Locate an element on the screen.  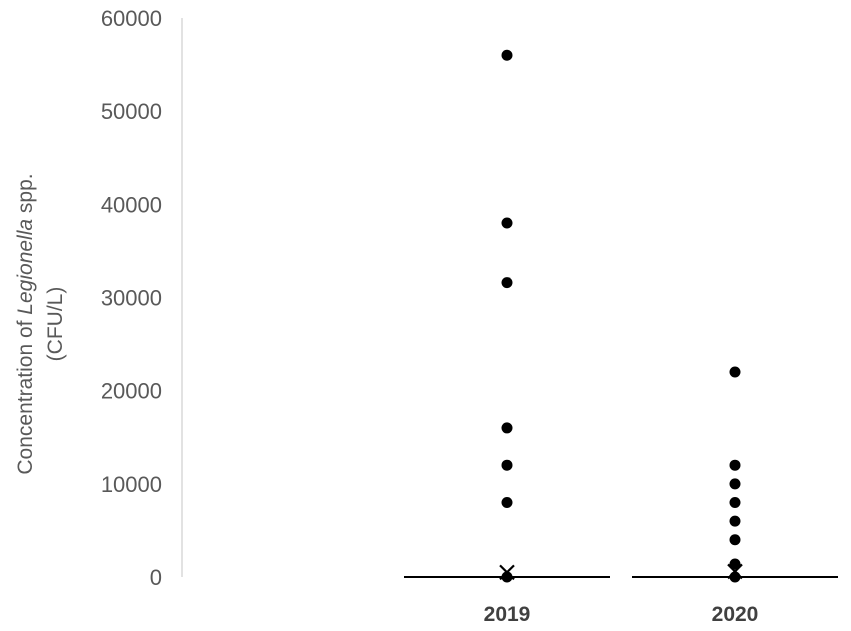
y-tick-label: 20000 is located at coordinates (131, 391).